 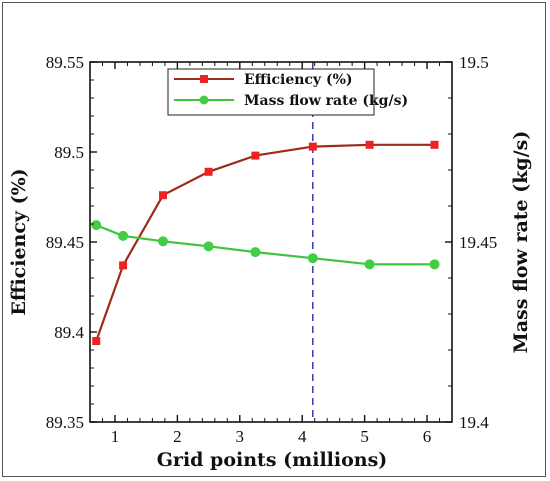 What do you see at coordinates (272, 460) in the screenshot?
I see `x-axis-title: Grid points (millions)` at bounding box center [272, 460].